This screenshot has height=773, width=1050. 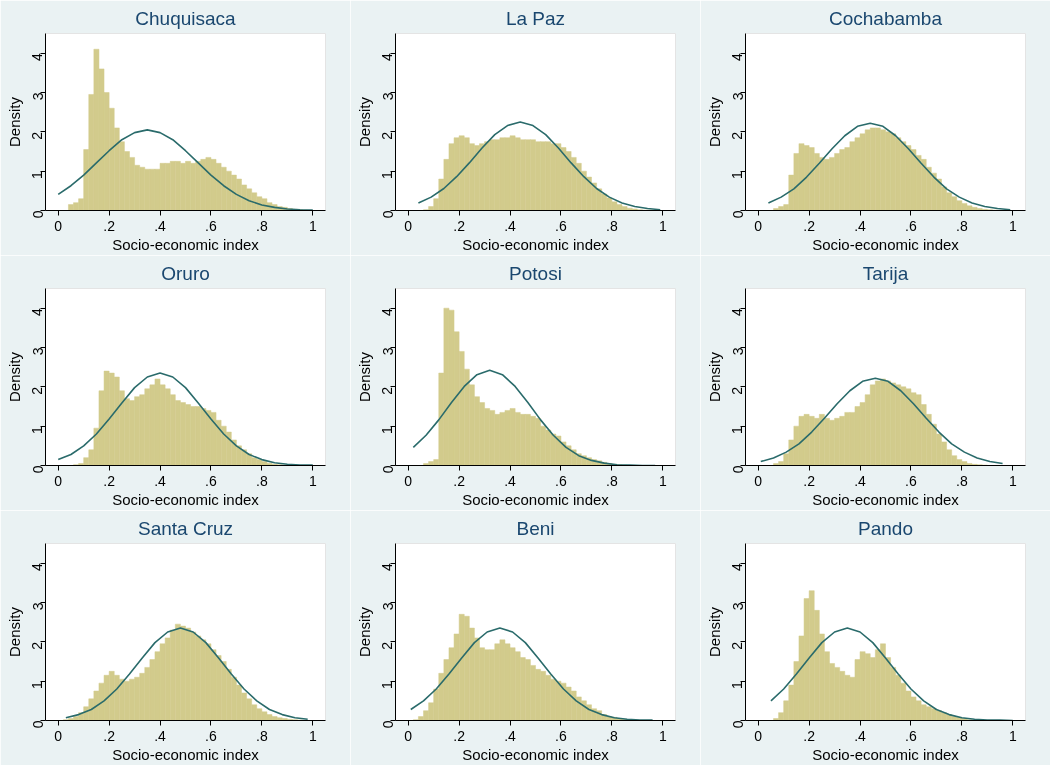 I want to click on chart-title: Beni, so click(x=535, y=528).